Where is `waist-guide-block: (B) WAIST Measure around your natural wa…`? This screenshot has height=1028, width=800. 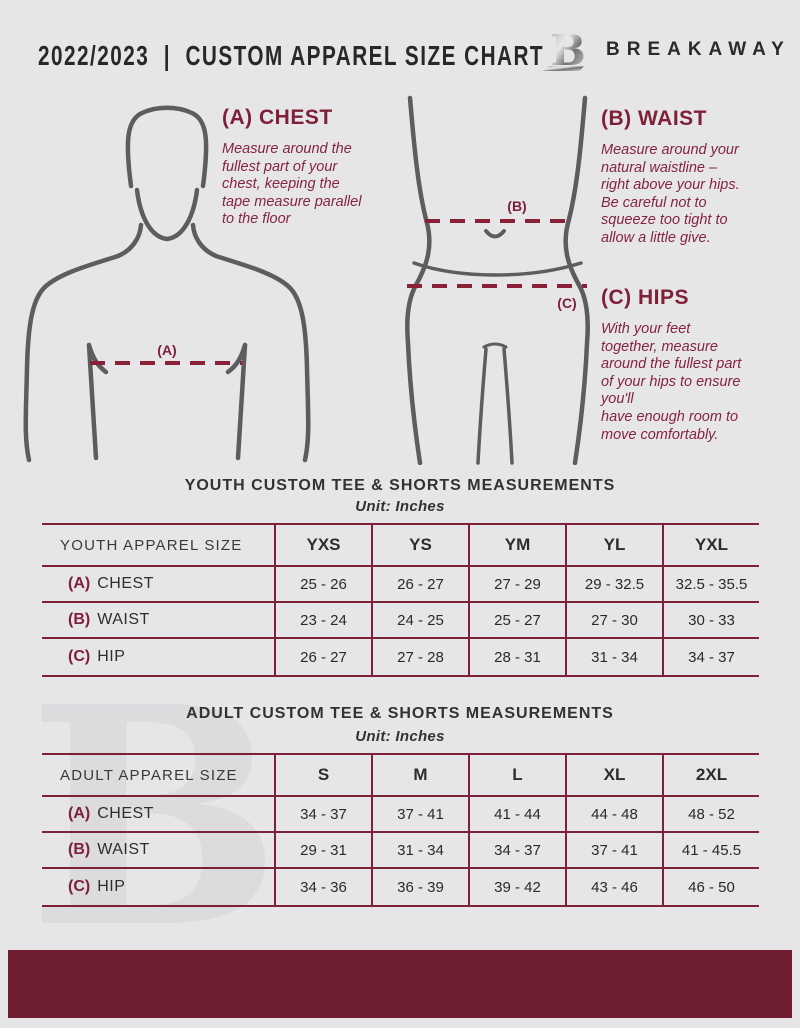 waist-guide-block: (B) WAIST Measure around your natural wa… is located at coordinates (700, 177).